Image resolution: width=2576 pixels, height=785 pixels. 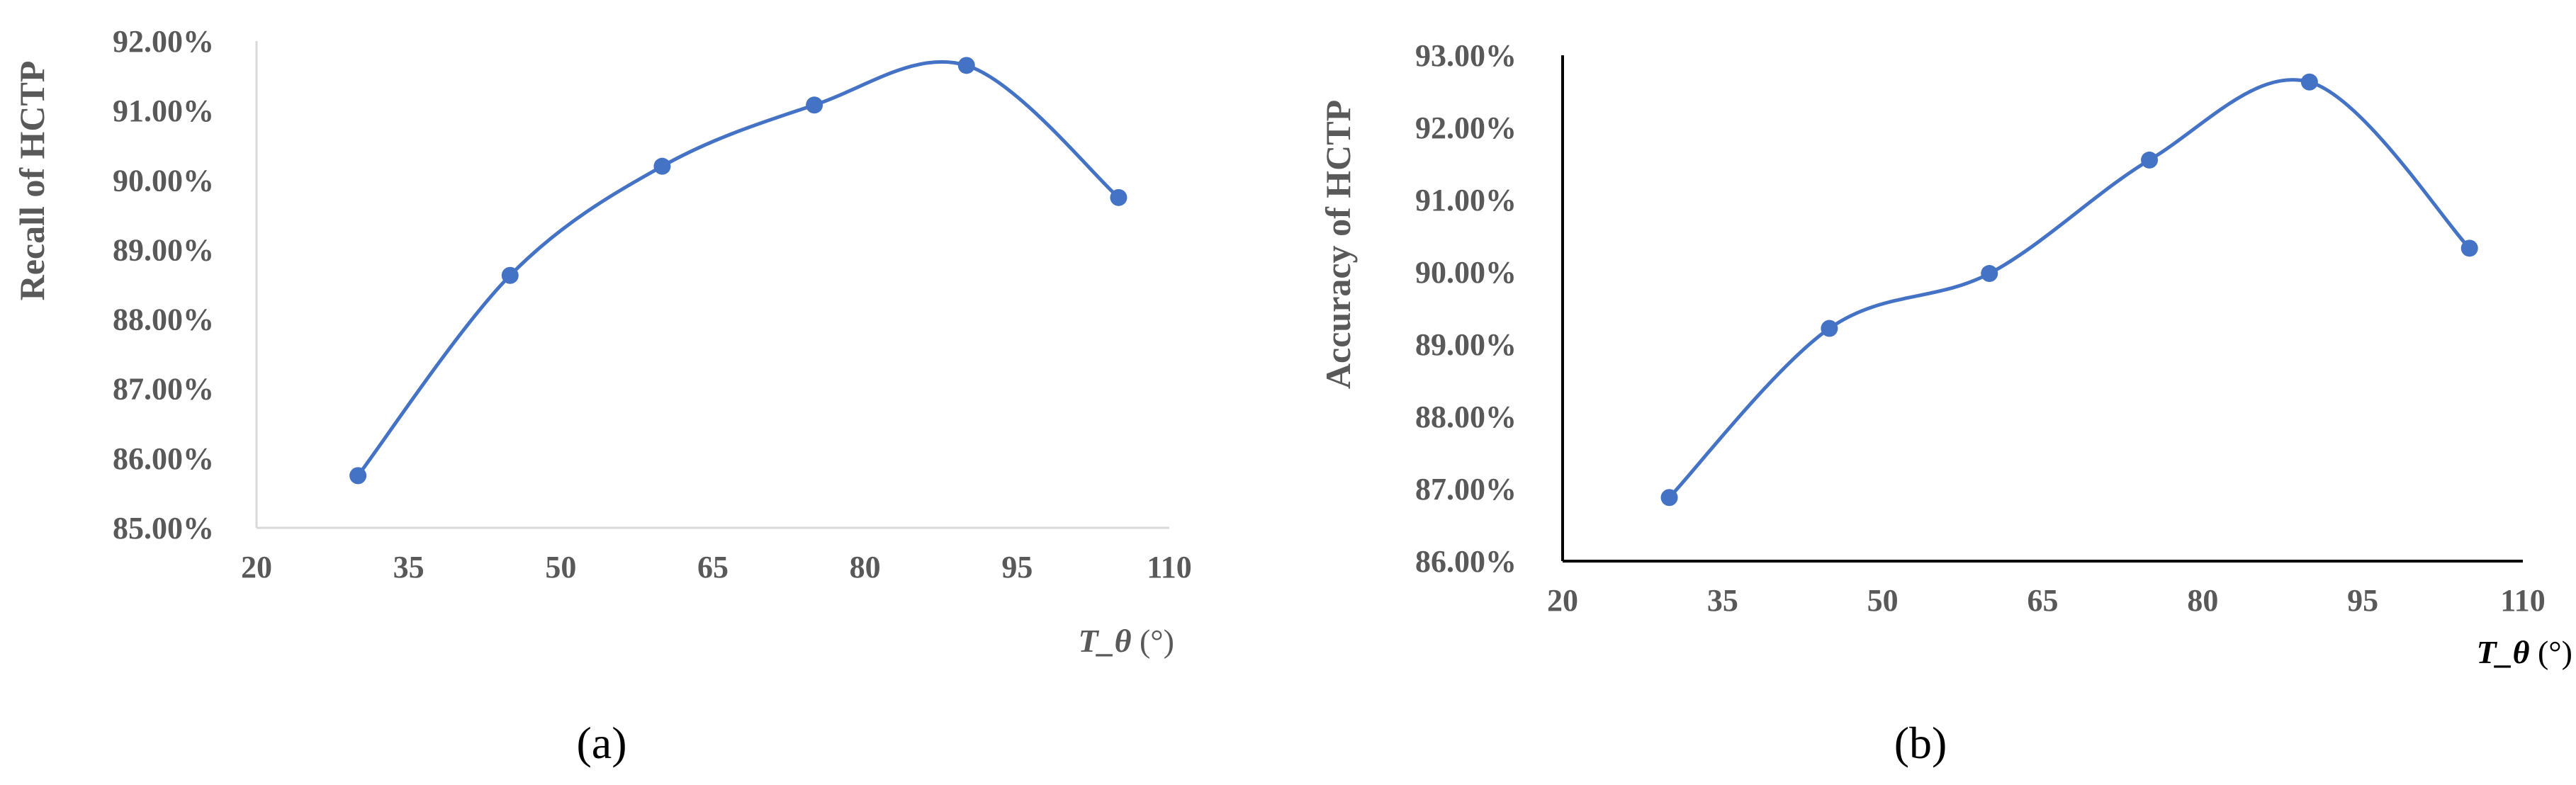 I want to click on x-tick-labels-b: 20 35 50 65 80 95 110, so click(x=2046, y=600).